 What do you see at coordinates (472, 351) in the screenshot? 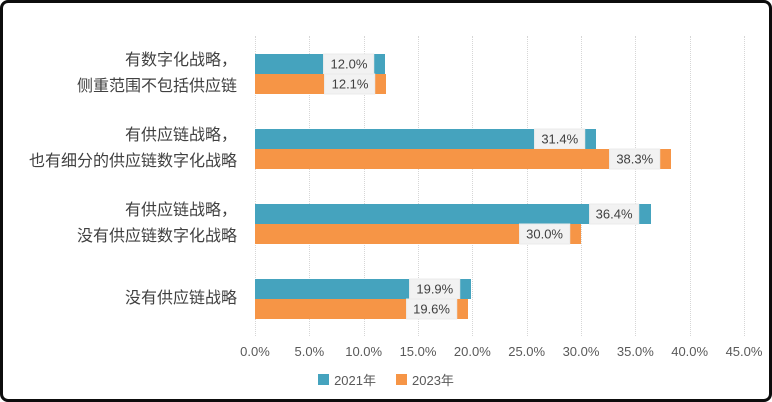
I see `x-tick-label: 20.0%` at bounding box center [472, 351].